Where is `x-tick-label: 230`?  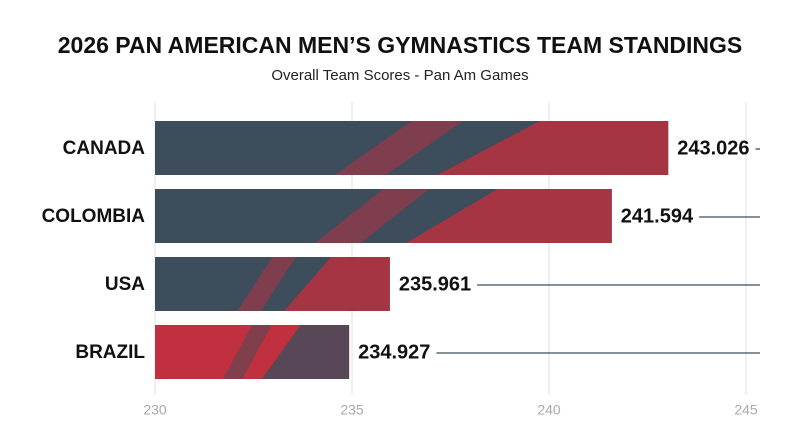 x-tick-label: 230 is located at coordinates (155, 410).